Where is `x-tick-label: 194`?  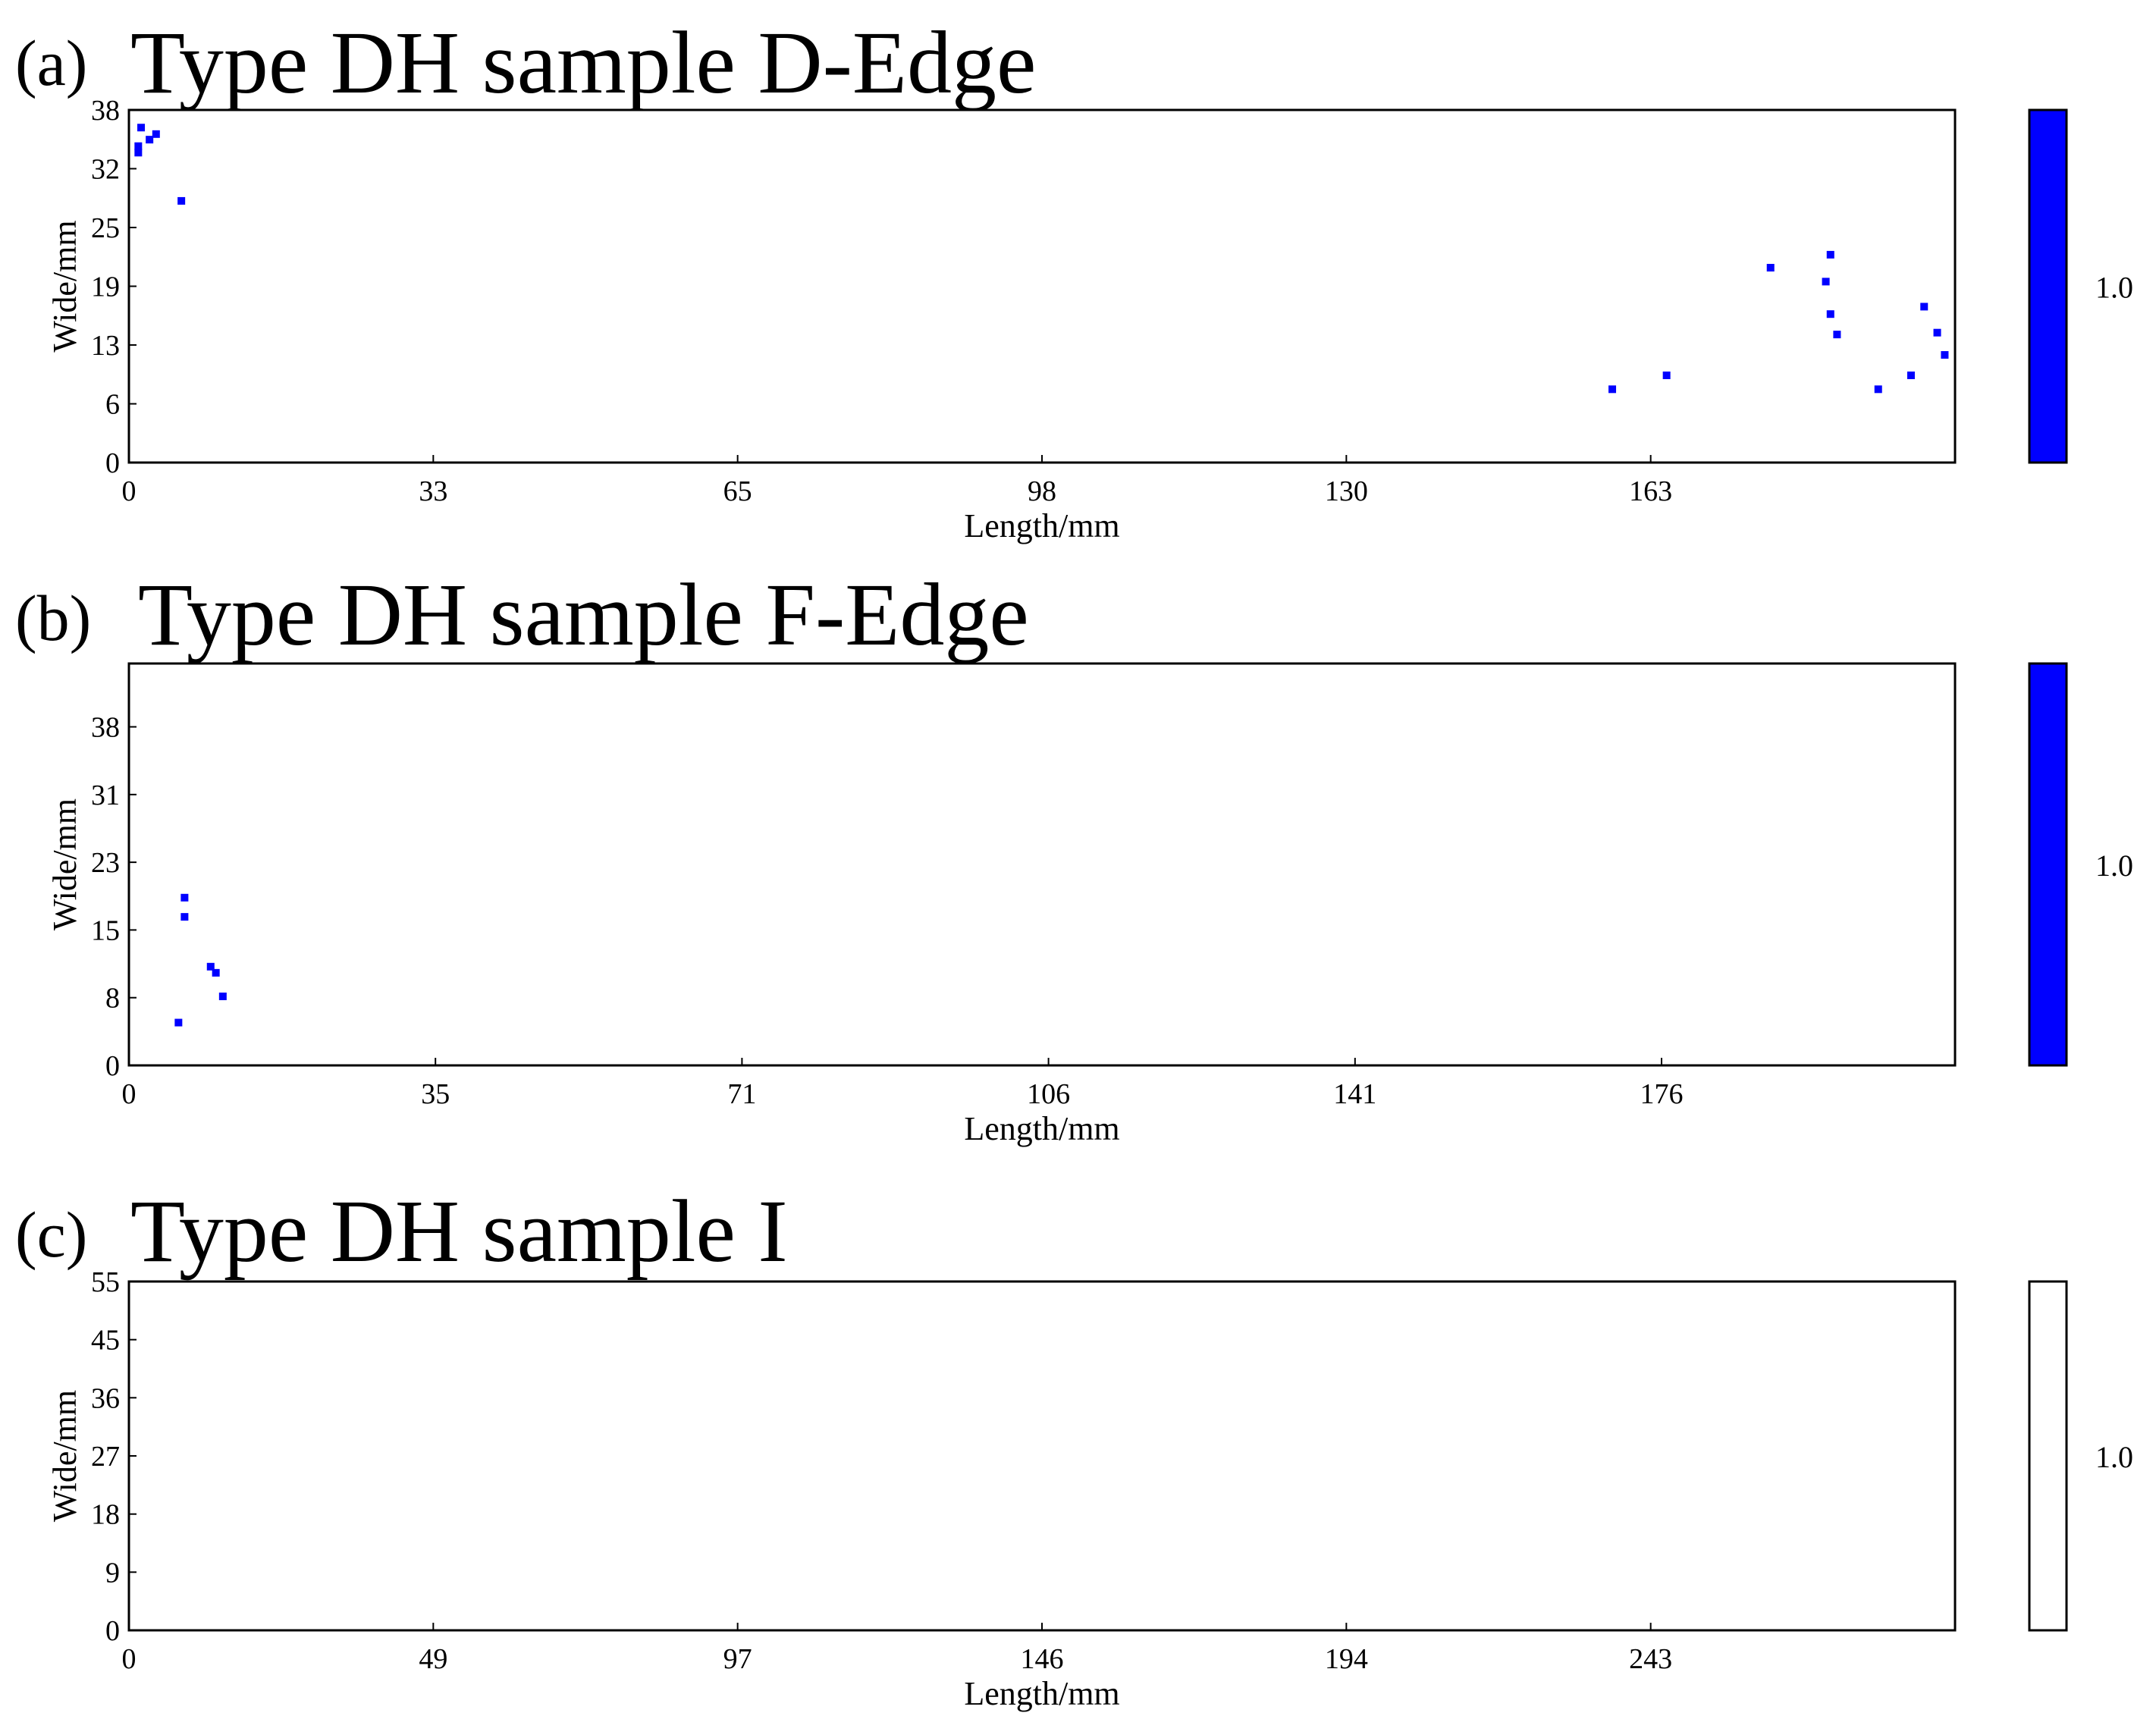 x-tick-label: 194 is located at coordinates (1346, 1659).